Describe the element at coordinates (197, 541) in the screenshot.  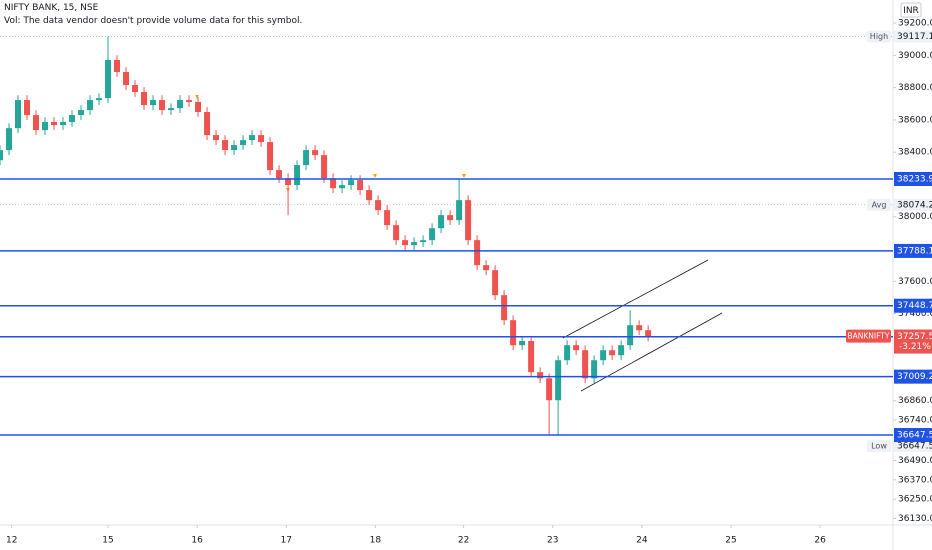
I see `x-tick-label: 16` at that location.